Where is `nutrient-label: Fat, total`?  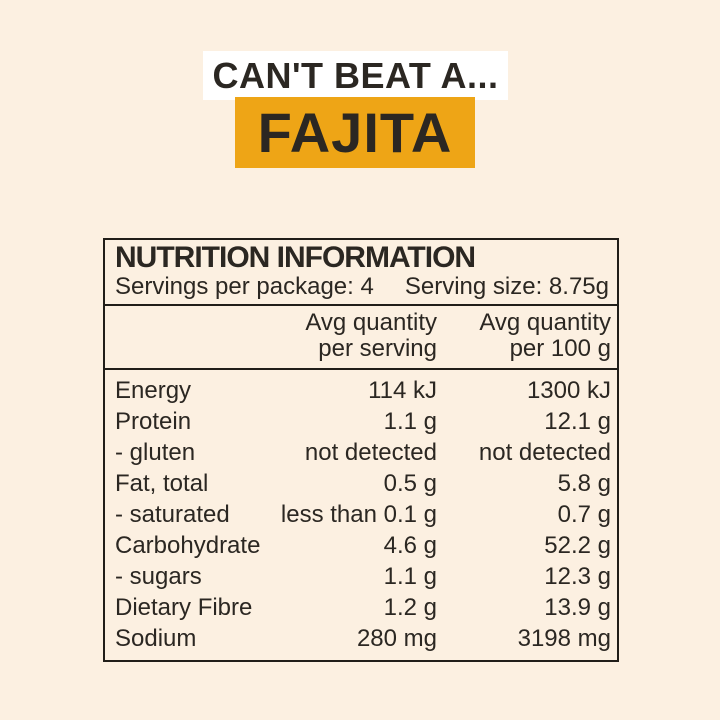
nutrient-label: Fat, total is located at coordinates (162, 483).